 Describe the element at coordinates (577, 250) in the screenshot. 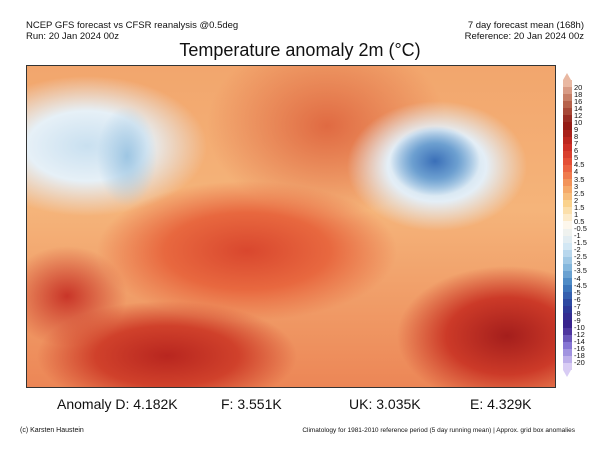

I see `colorbar-tick-label: -2` at that location.